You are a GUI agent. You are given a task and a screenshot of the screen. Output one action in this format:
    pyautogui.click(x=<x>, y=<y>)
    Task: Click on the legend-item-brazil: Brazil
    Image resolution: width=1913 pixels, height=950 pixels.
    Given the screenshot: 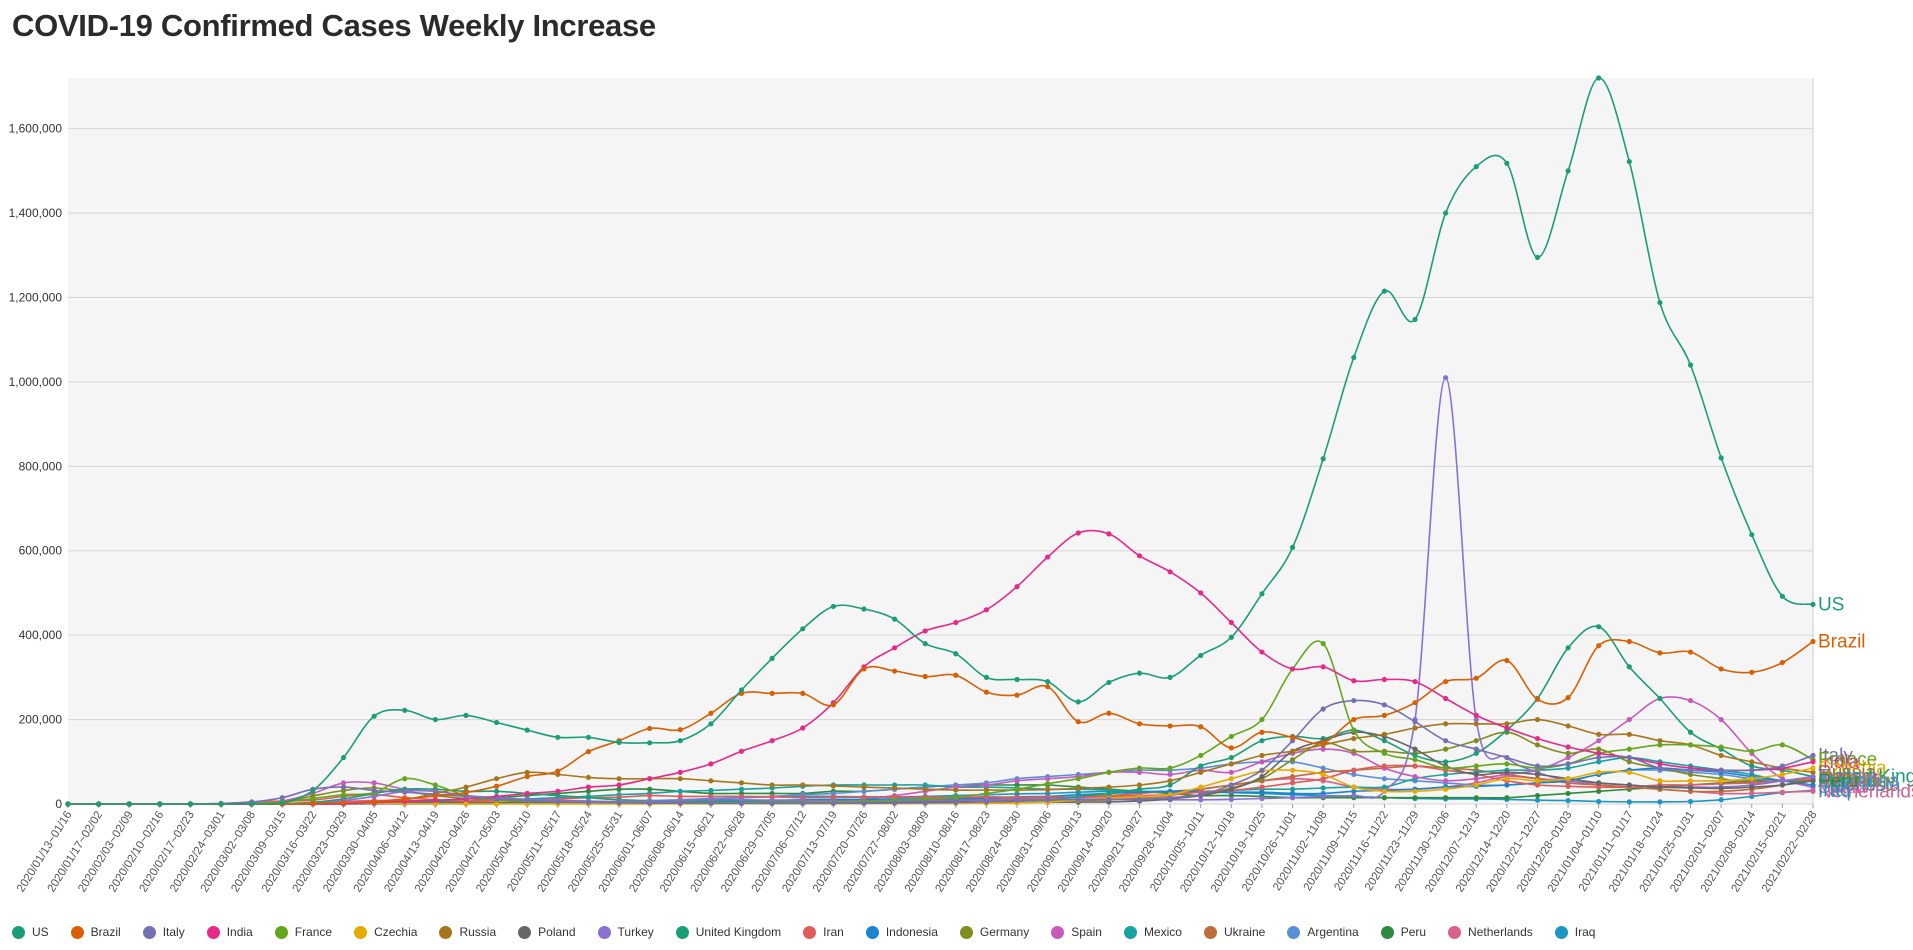 What is the action you would take?
    pyautogui.click(x=95, y=932)
    